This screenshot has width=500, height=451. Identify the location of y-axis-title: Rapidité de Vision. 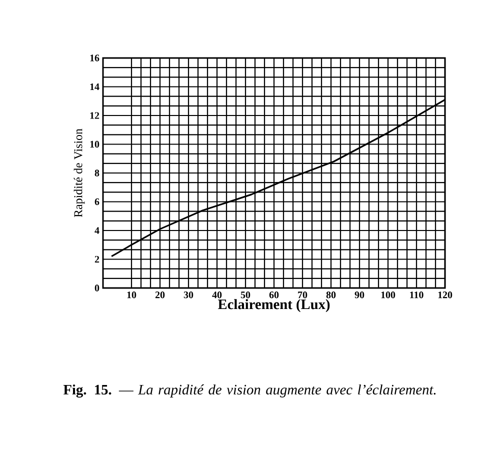
(79, 173).